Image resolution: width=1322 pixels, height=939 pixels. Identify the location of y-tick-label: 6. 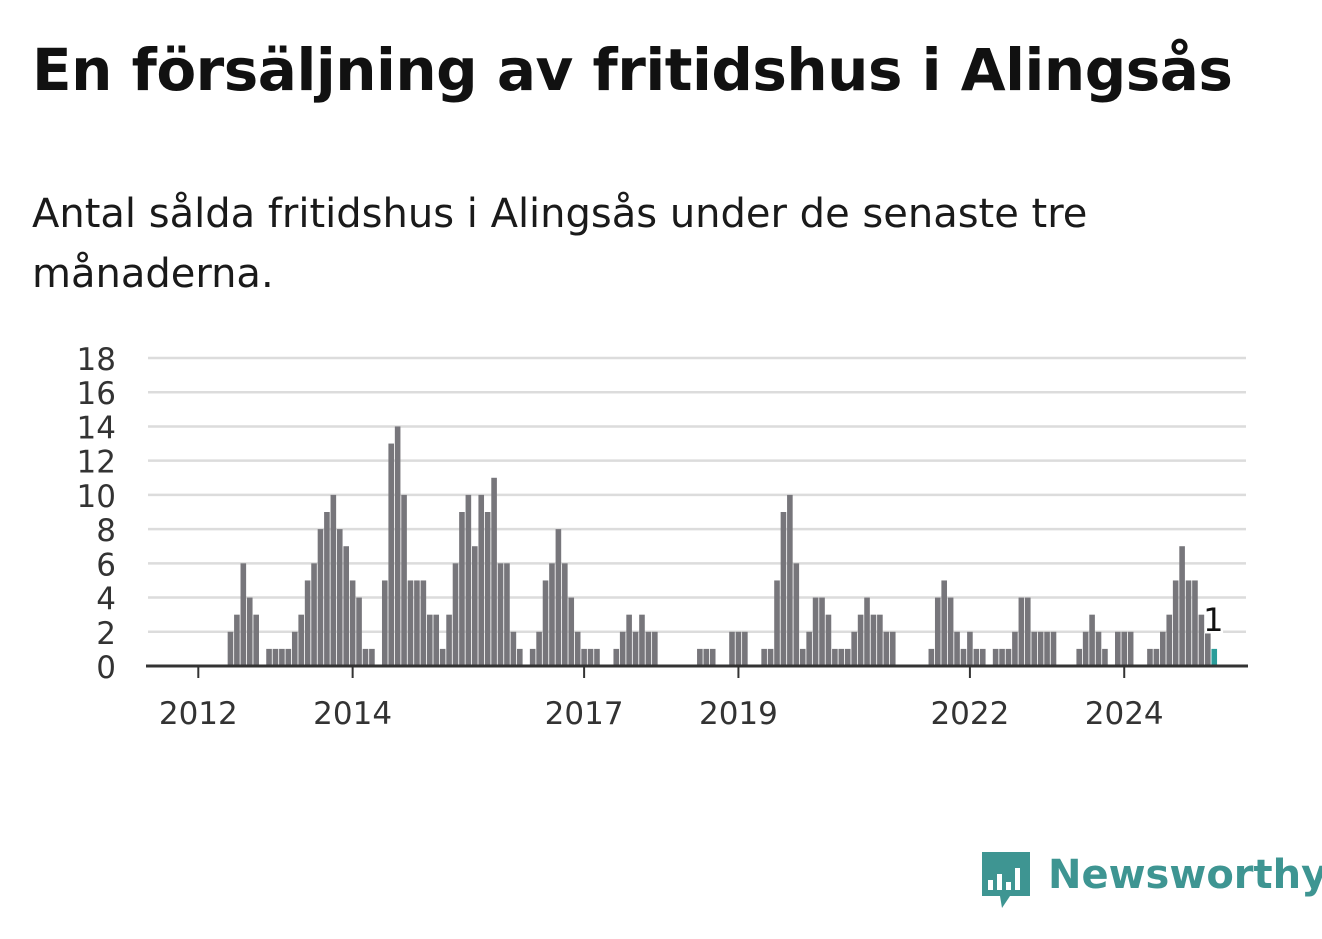
(106, 565).